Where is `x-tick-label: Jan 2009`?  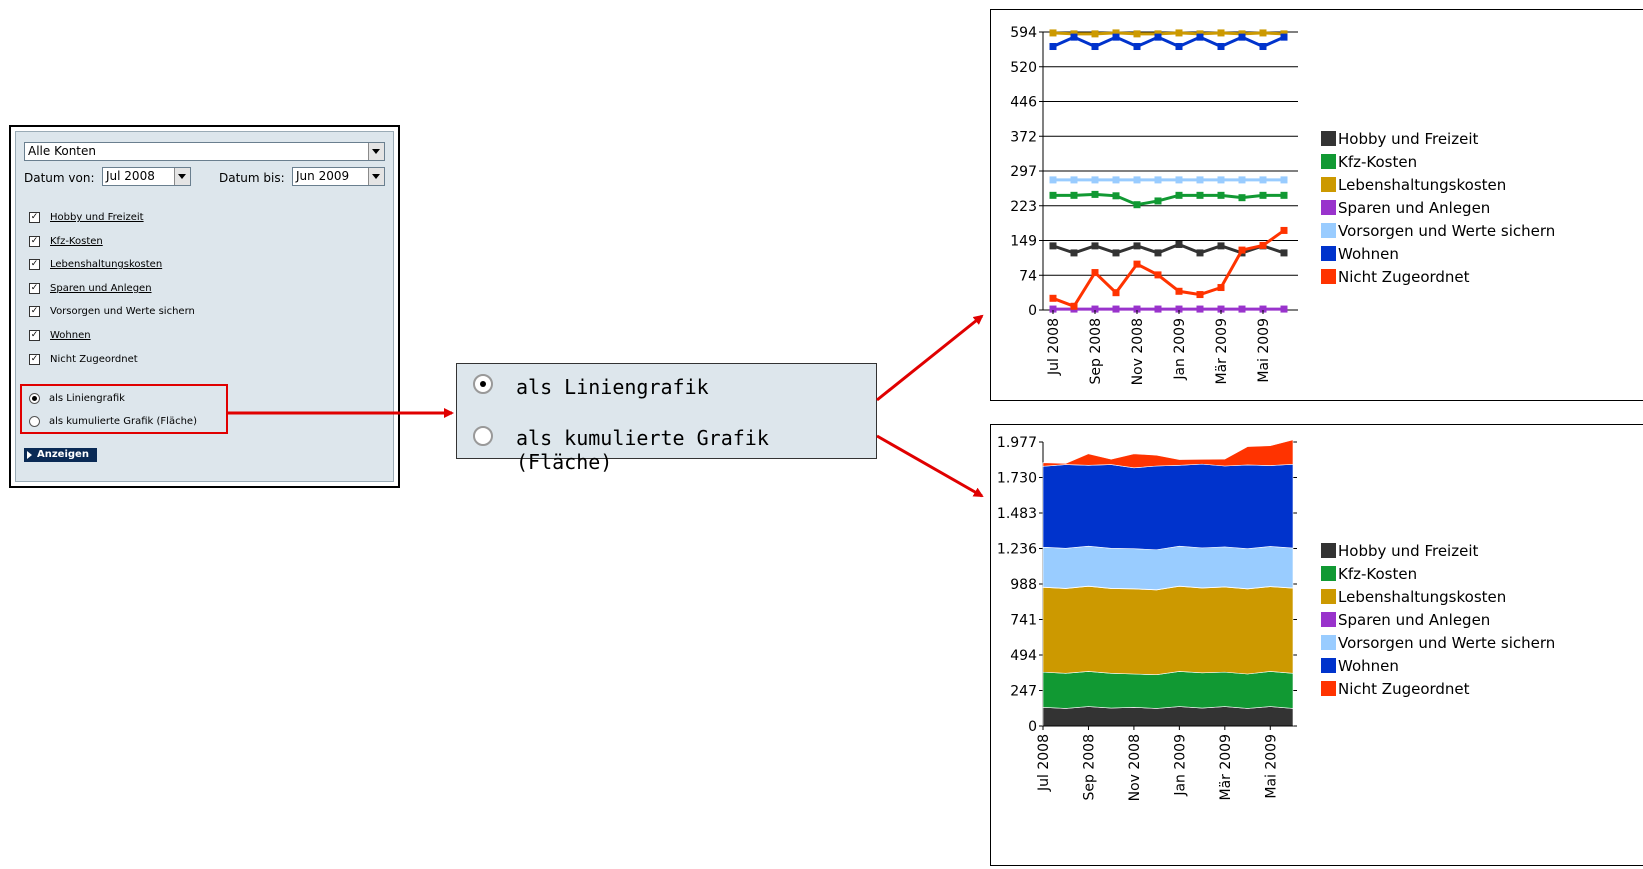 x-tick-label: Jan 2009 is located at coordinates (1180, 765).